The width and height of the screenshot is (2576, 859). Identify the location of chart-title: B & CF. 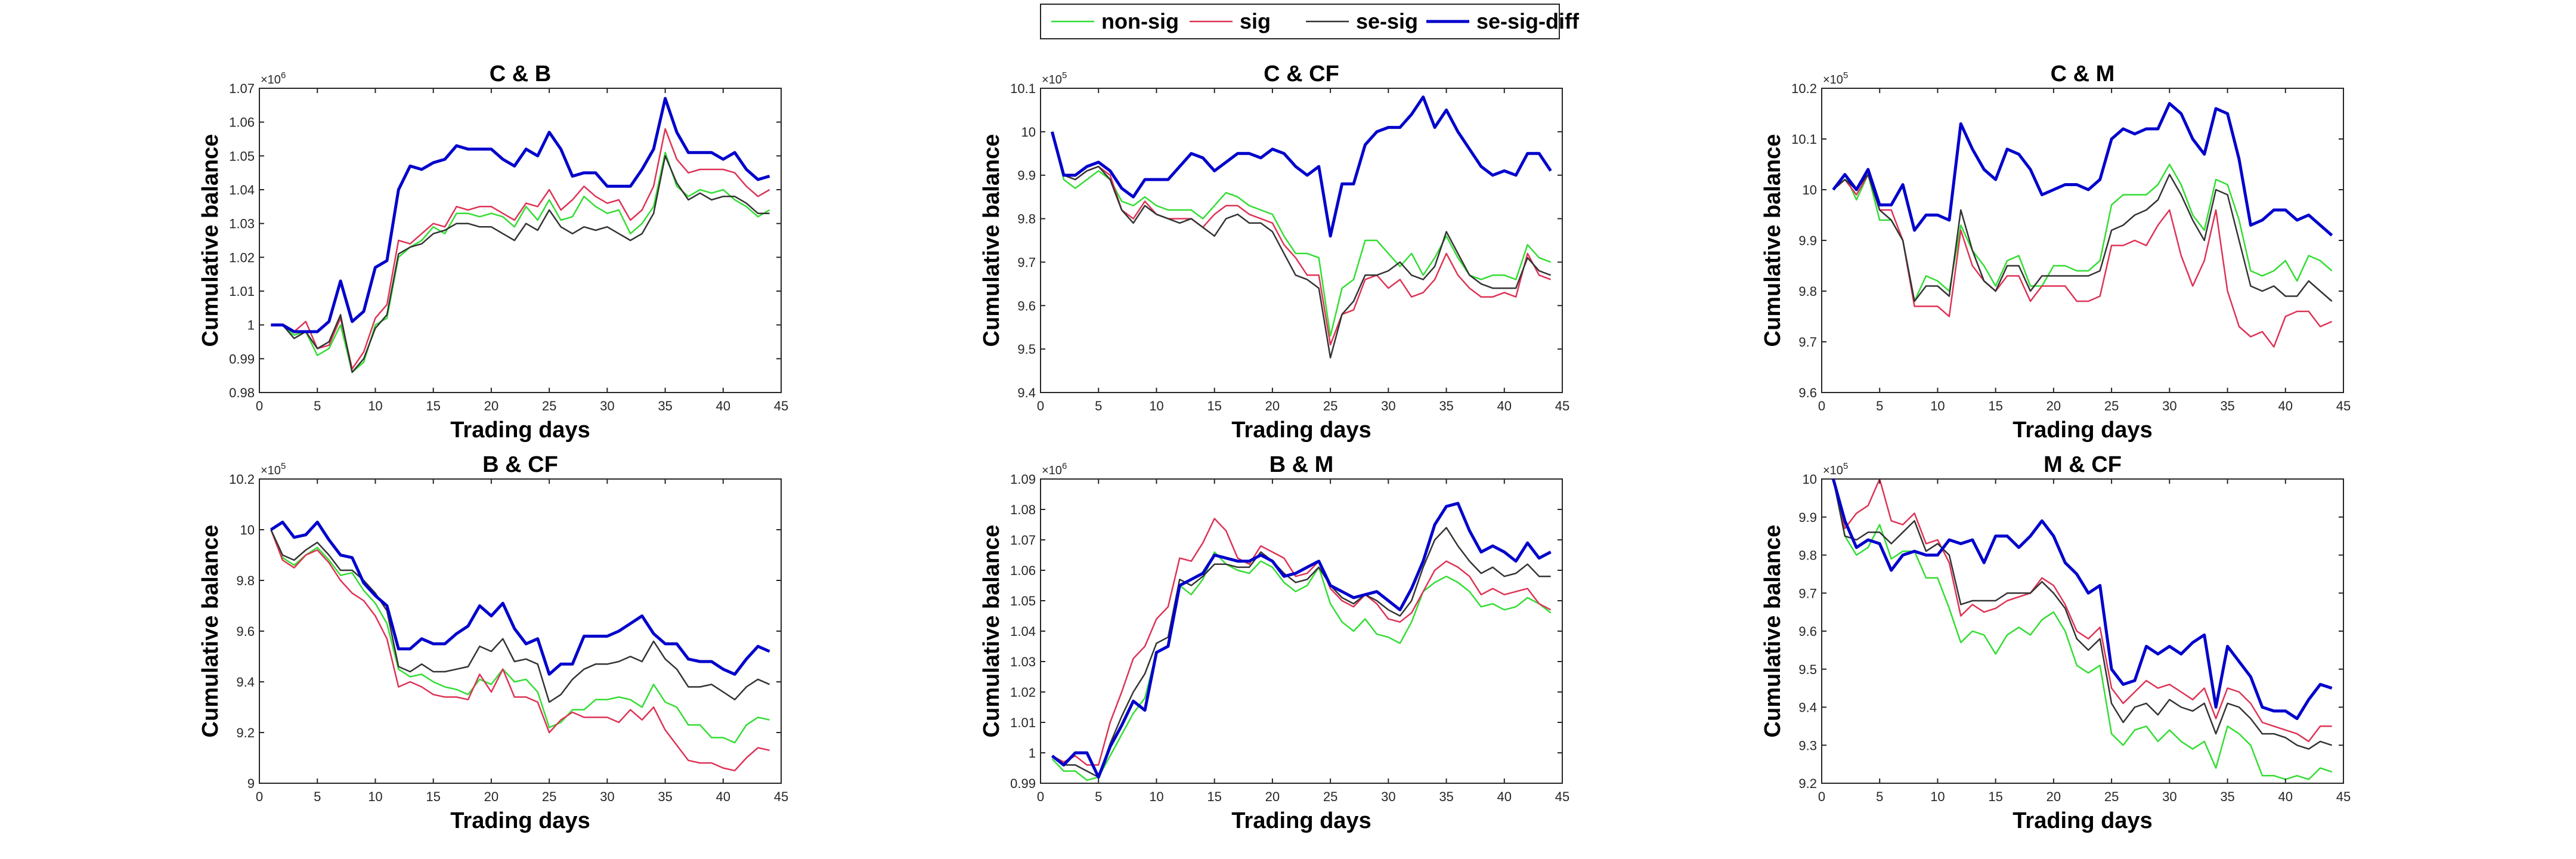
(520, 464).